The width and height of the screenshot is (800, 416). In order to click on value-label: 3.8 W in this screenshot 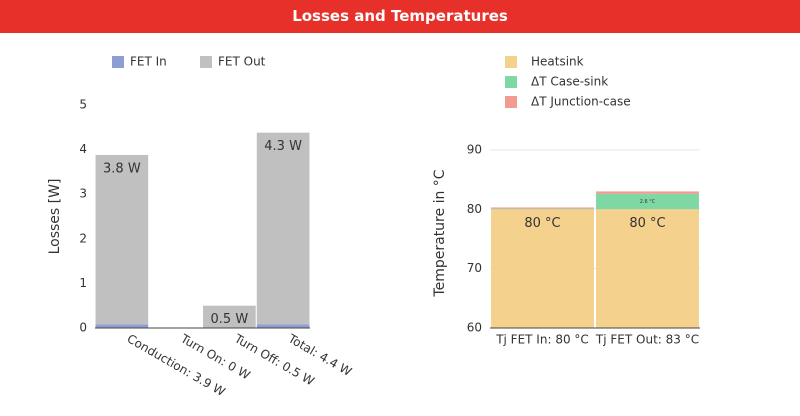, I will do `click(122, 168)`.